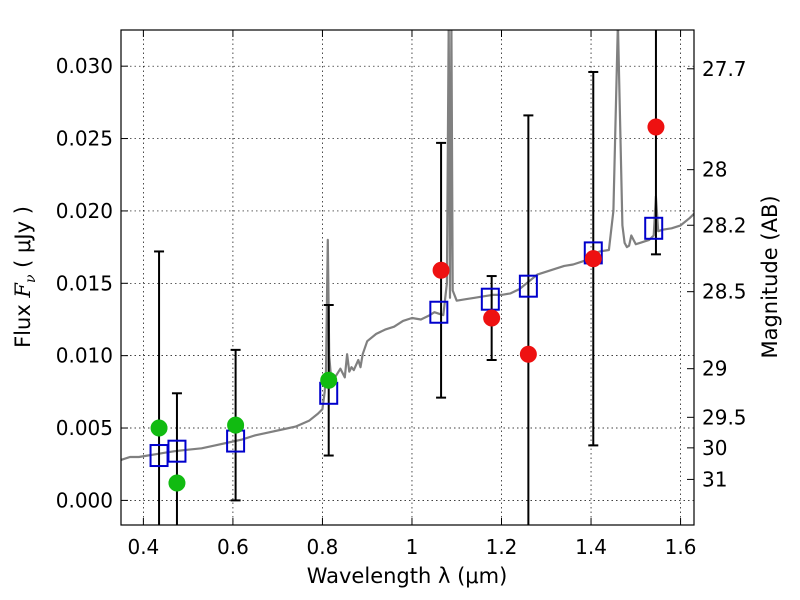 This screenshot has height=600, width=800. I want to click on y2-tick-label: 29, so click(714, 369).